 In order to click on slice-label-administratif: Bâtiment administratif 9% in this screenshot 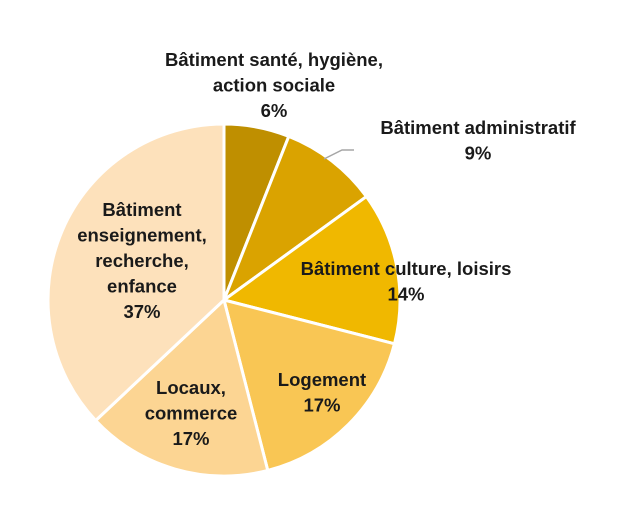, I will do `click(478, 140)`.